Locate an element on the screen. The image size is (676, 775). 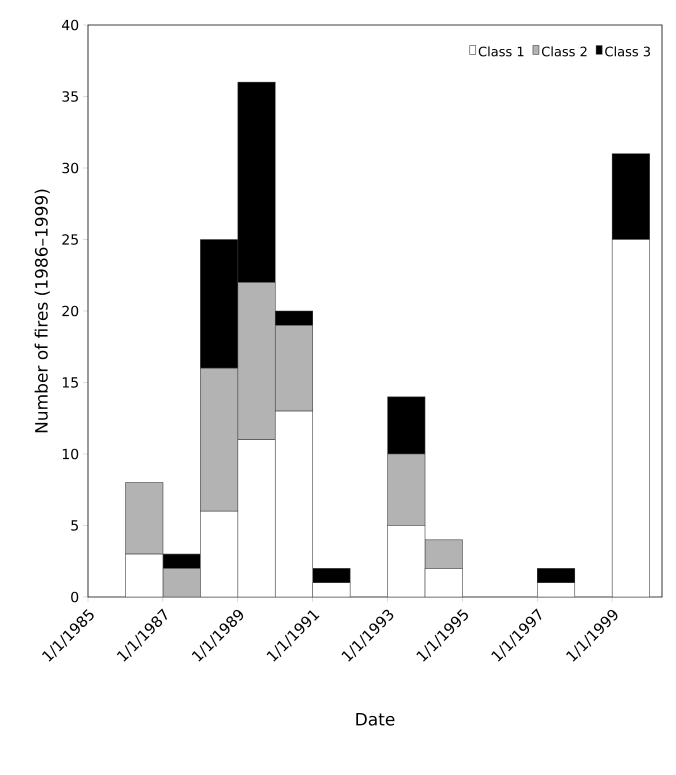
y-tick-label: 5 is located at coordinates (74, 525).